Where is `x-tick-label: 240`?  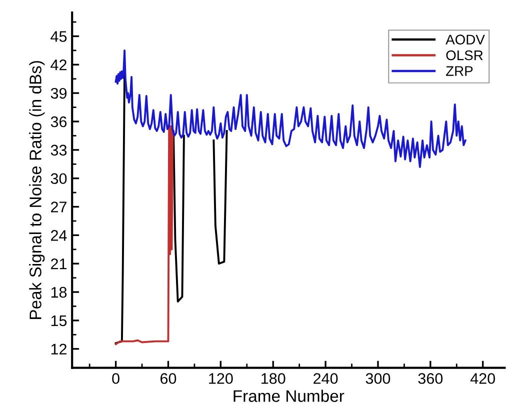
x-tick-label: 240 is located at coordinates (326, 378).